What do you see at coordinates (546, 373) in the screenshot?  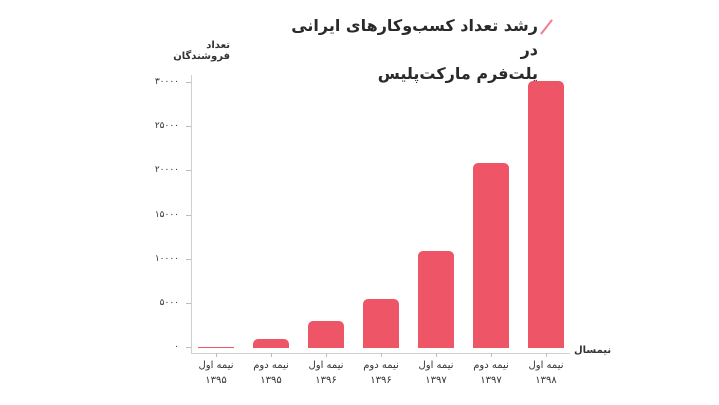 I see `x-tick-label: نیمه اول ۱۳۹۸` at bounding box center [546, 373].